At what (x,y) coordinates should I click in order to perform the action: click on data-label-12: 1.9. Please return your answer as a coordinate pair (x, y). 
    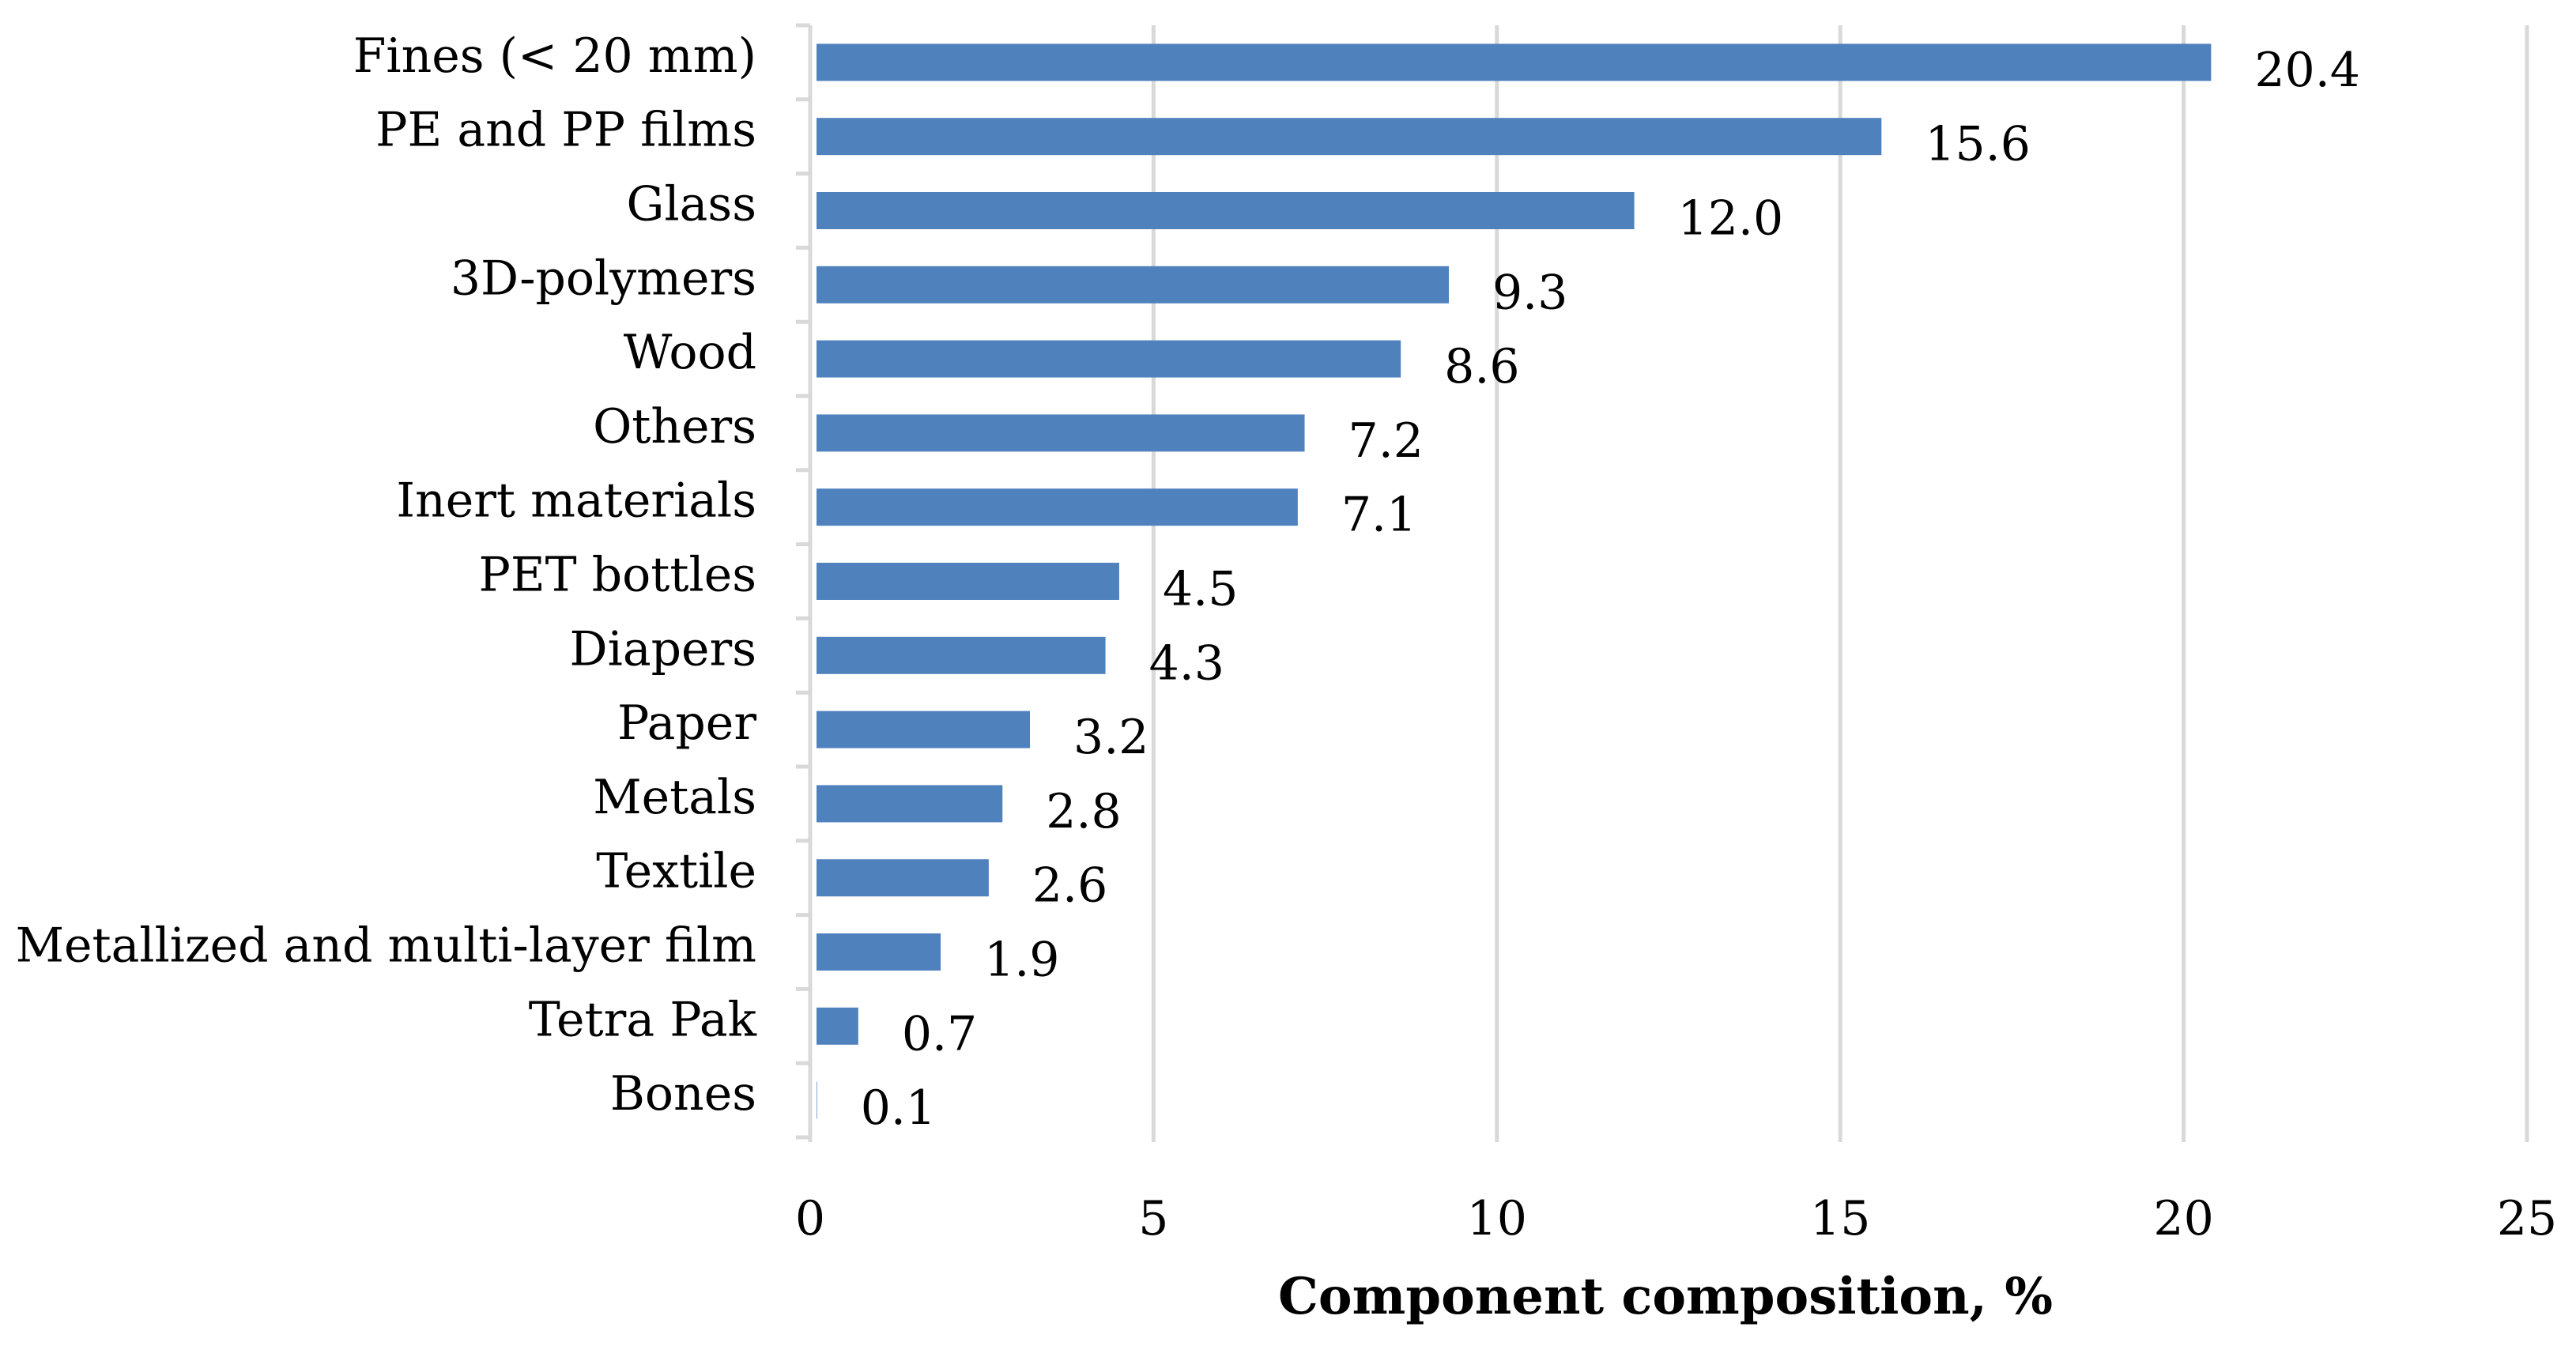
    Looking at the image, I should click on (1022, 960).